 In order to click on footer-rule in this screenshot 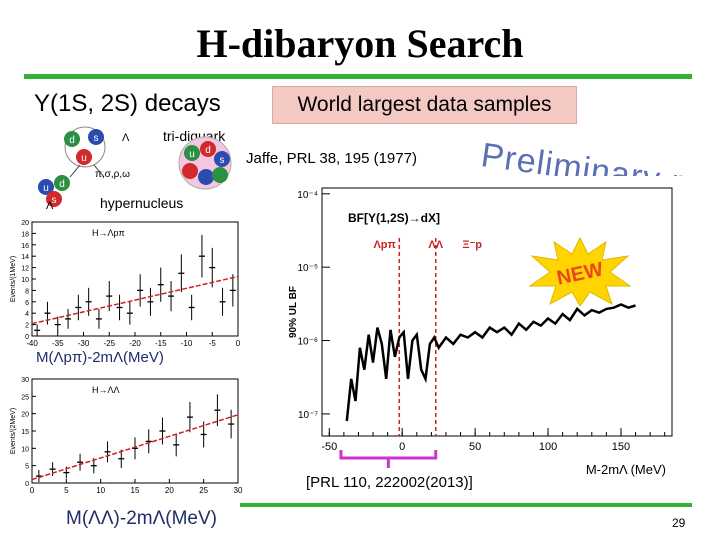, I will do `click(466, 505)`.